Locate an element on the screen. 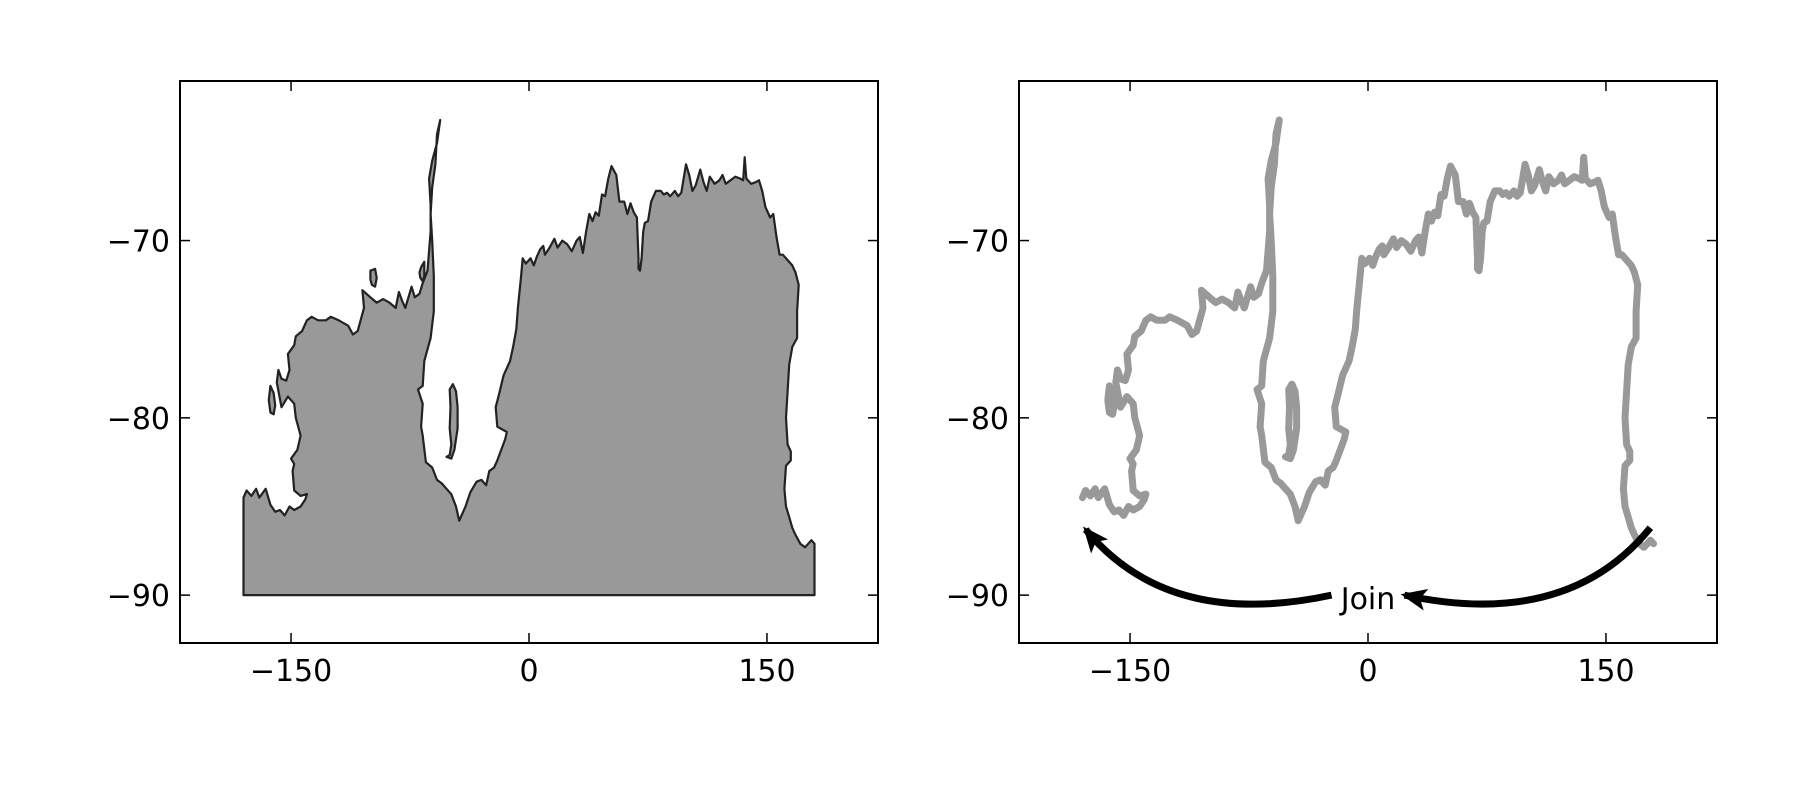 The width and height of the screenshot is (1800, 800). annotation-layer: Join is located at coordinates (1368, 571).